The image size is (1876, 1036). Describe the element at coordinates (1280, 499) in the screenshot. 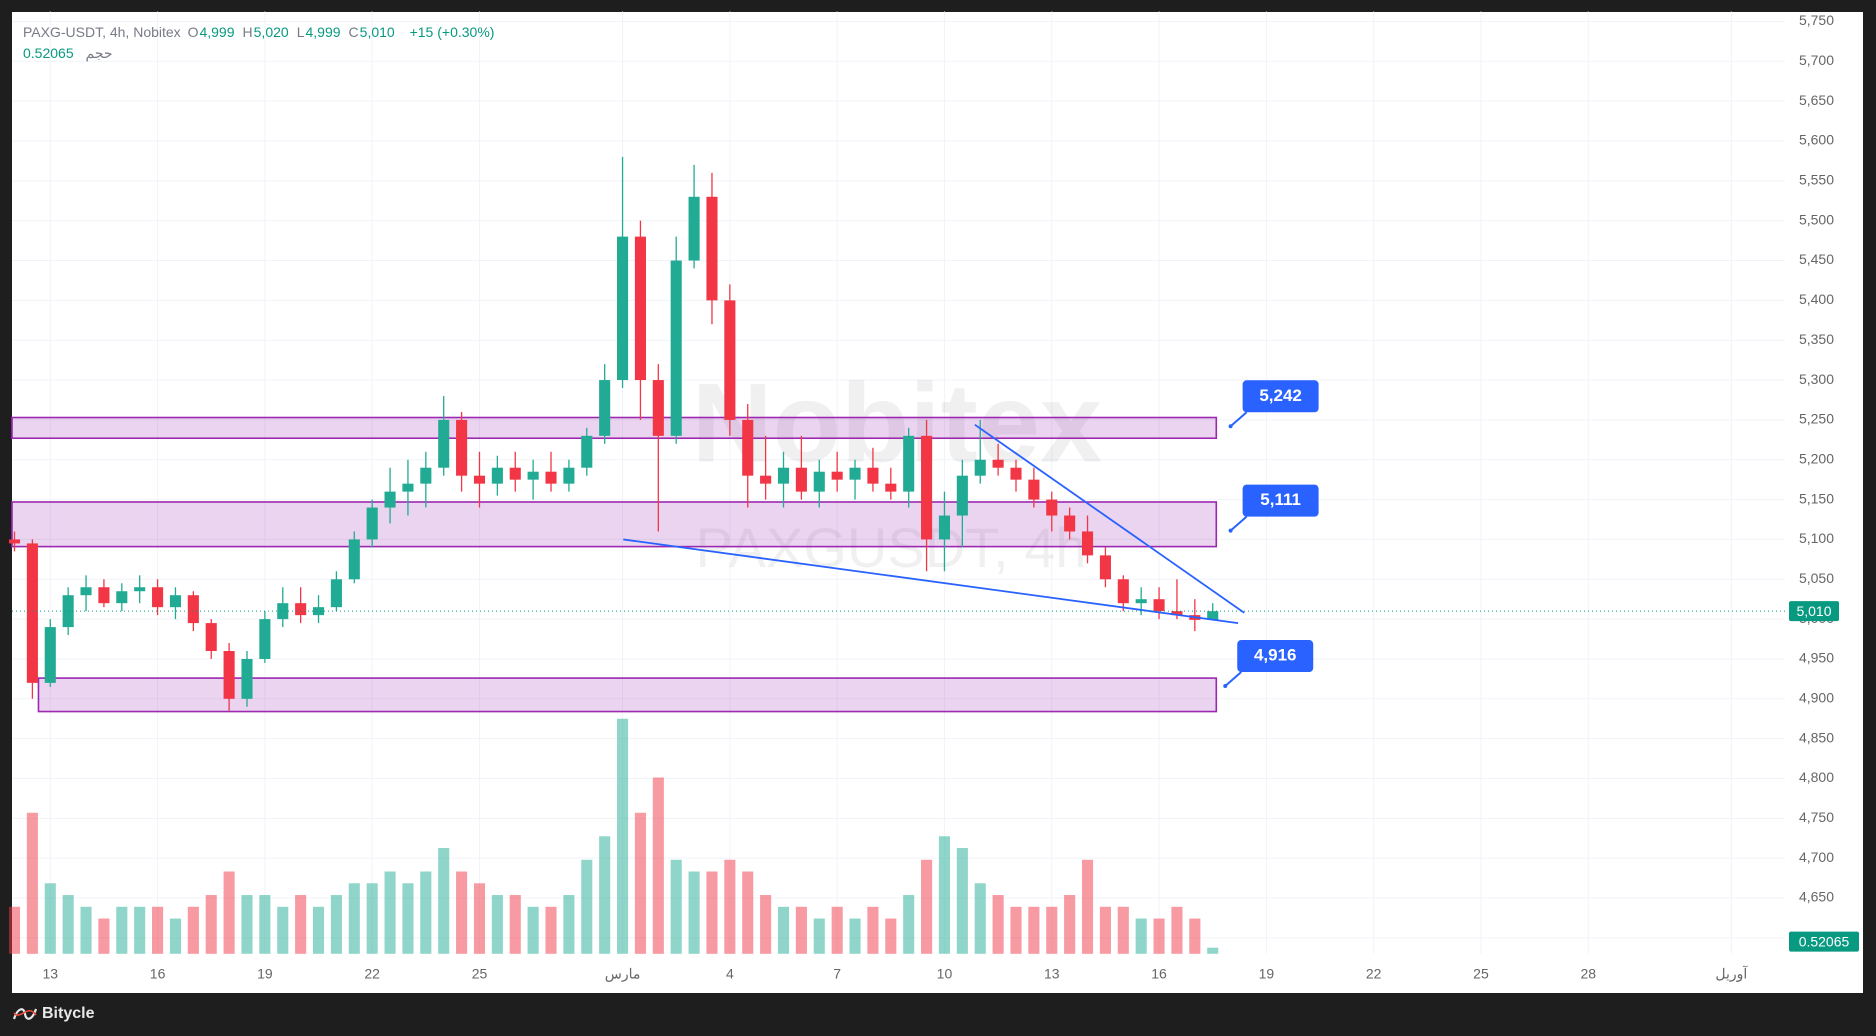

I see `price-label: 5,111` at that location.